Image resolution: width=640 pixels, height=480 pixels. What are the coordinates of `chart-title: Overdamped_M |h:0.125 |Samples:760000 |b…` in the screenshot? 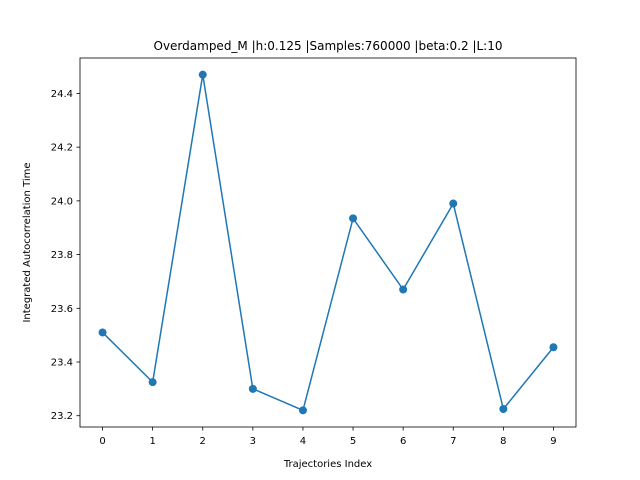 It's located at (328, 46).